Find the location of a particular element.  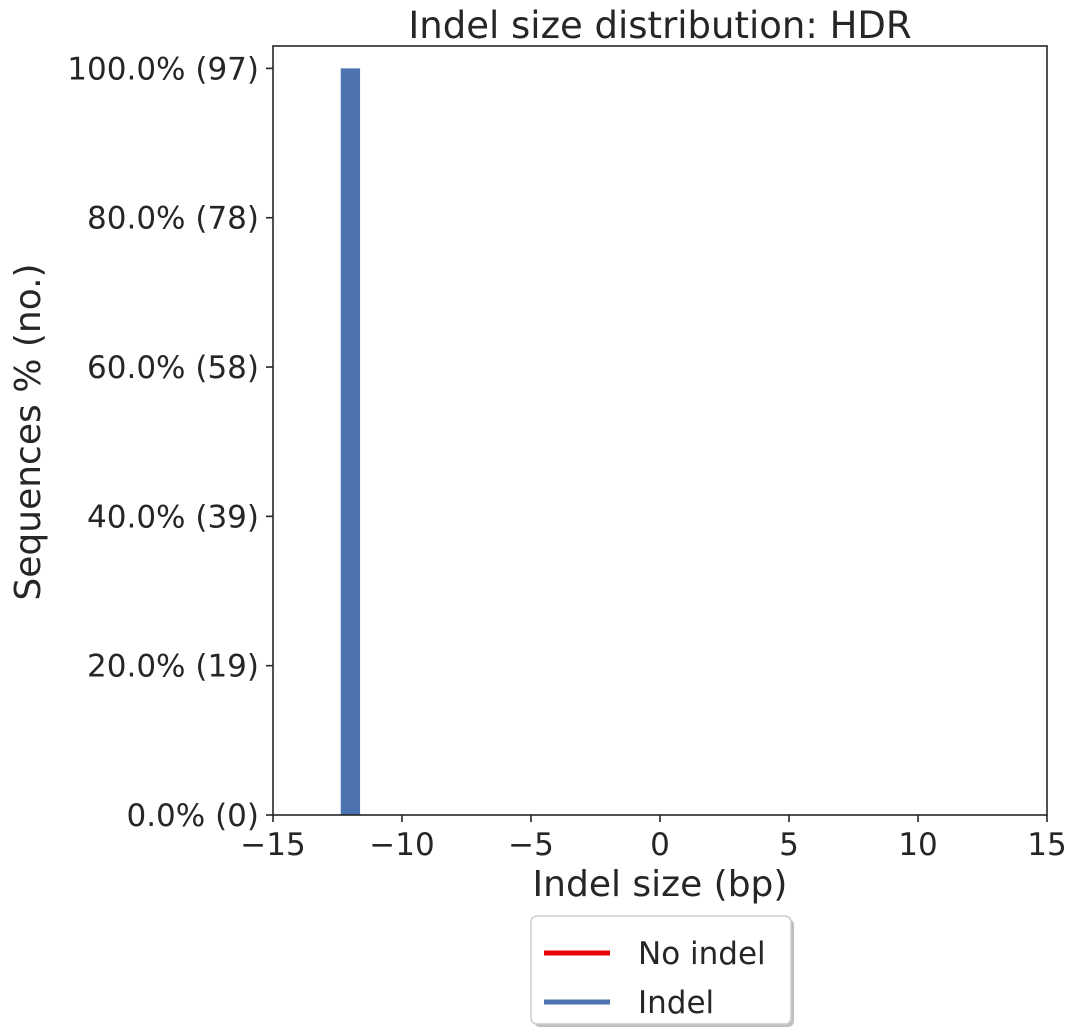

y-tick-label: 60.0% (58) is located at coordinates (173, 368).